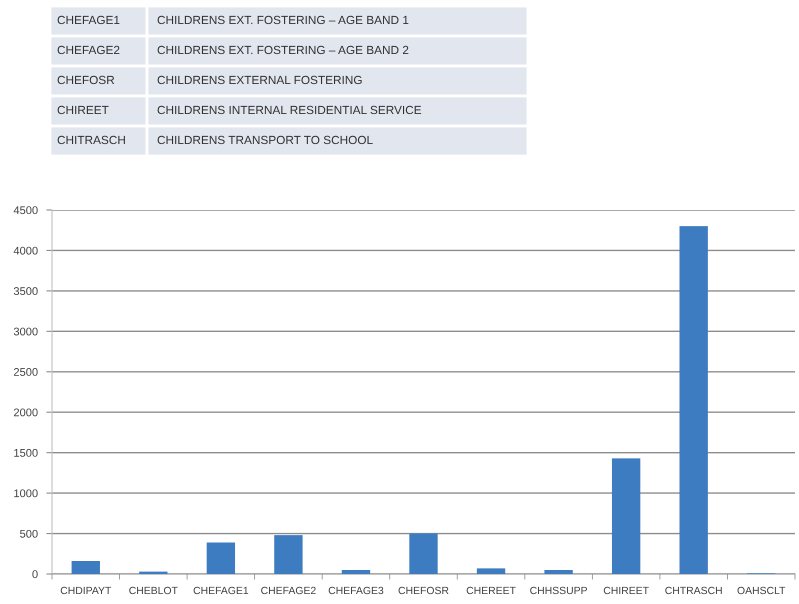 This screenshot has width=799, height=604. I want to click on y-tick-label: 1000, so click(26, 493).